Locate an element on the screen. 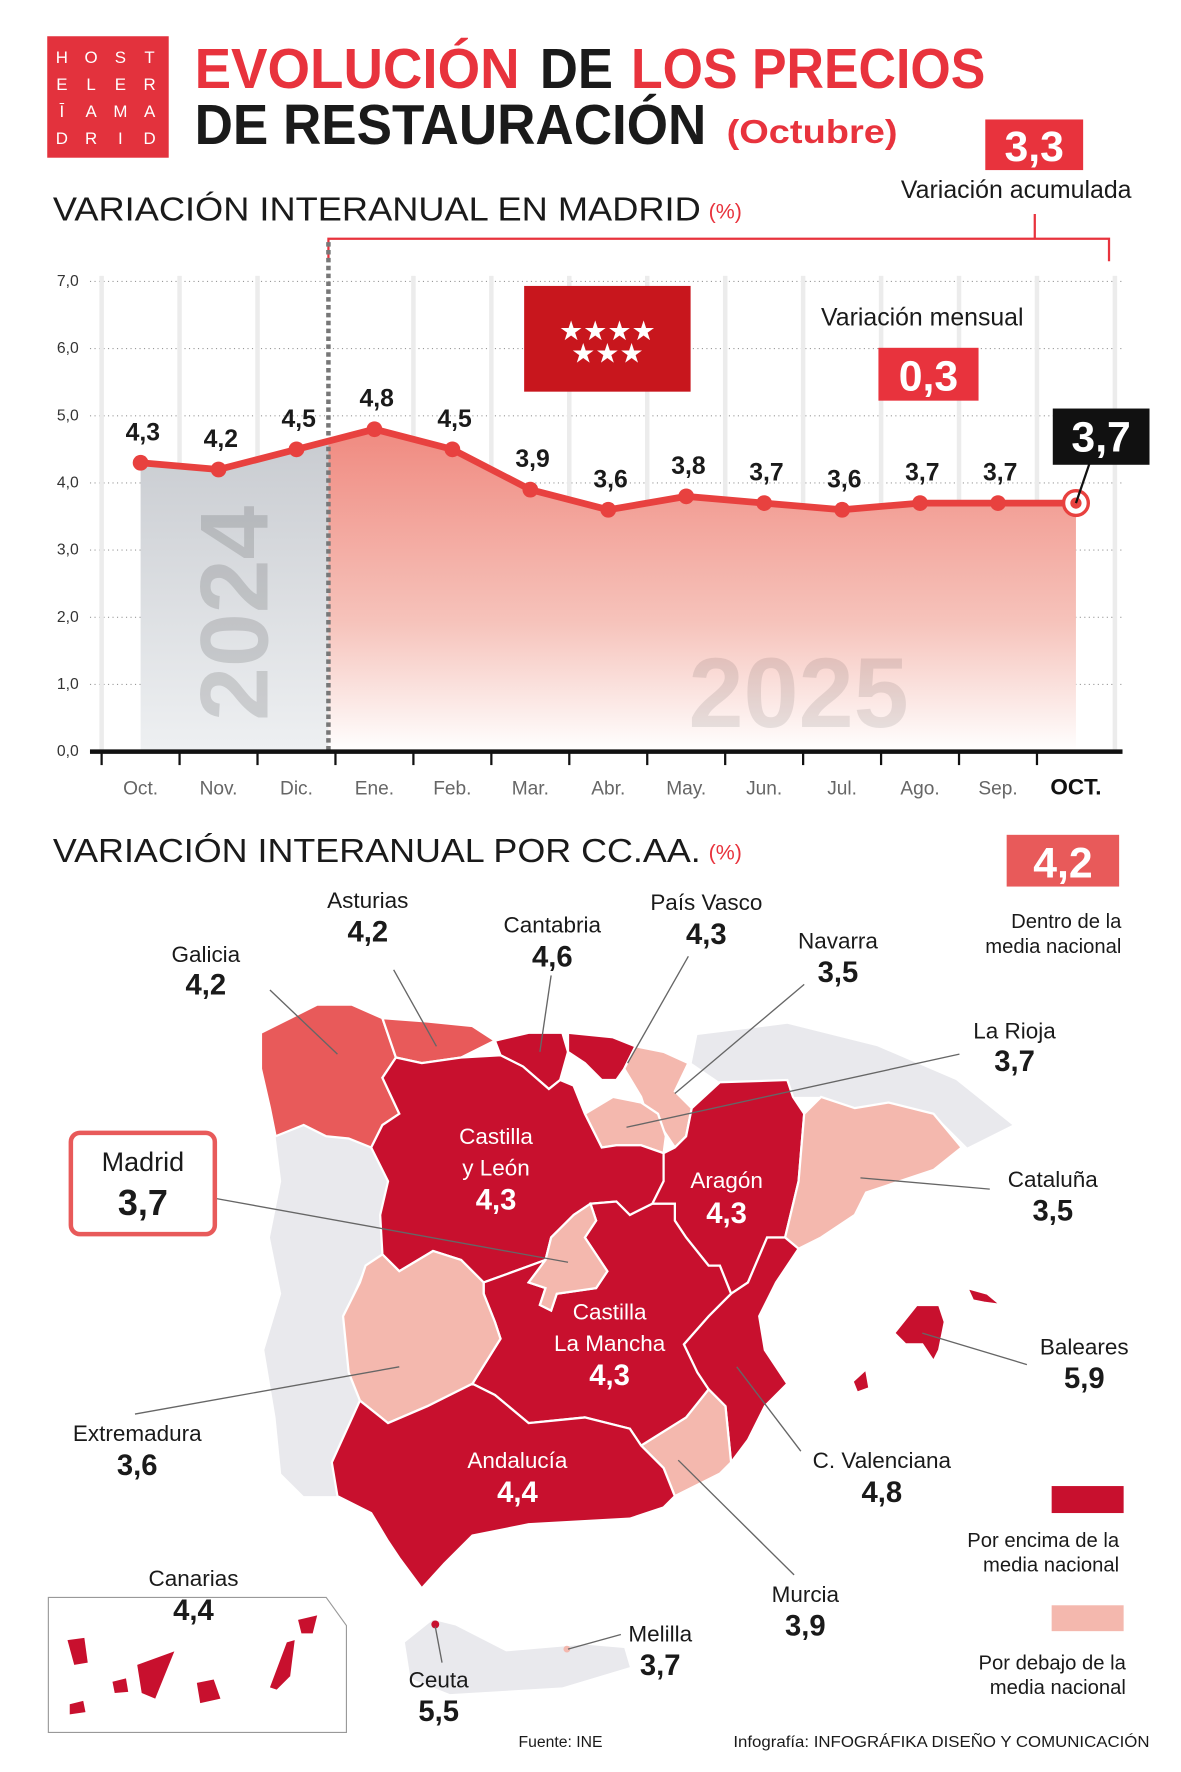 This screenshot has width=1181, height=1772. region-value-asturias: 4,2 is located at coordinates (367, 933).